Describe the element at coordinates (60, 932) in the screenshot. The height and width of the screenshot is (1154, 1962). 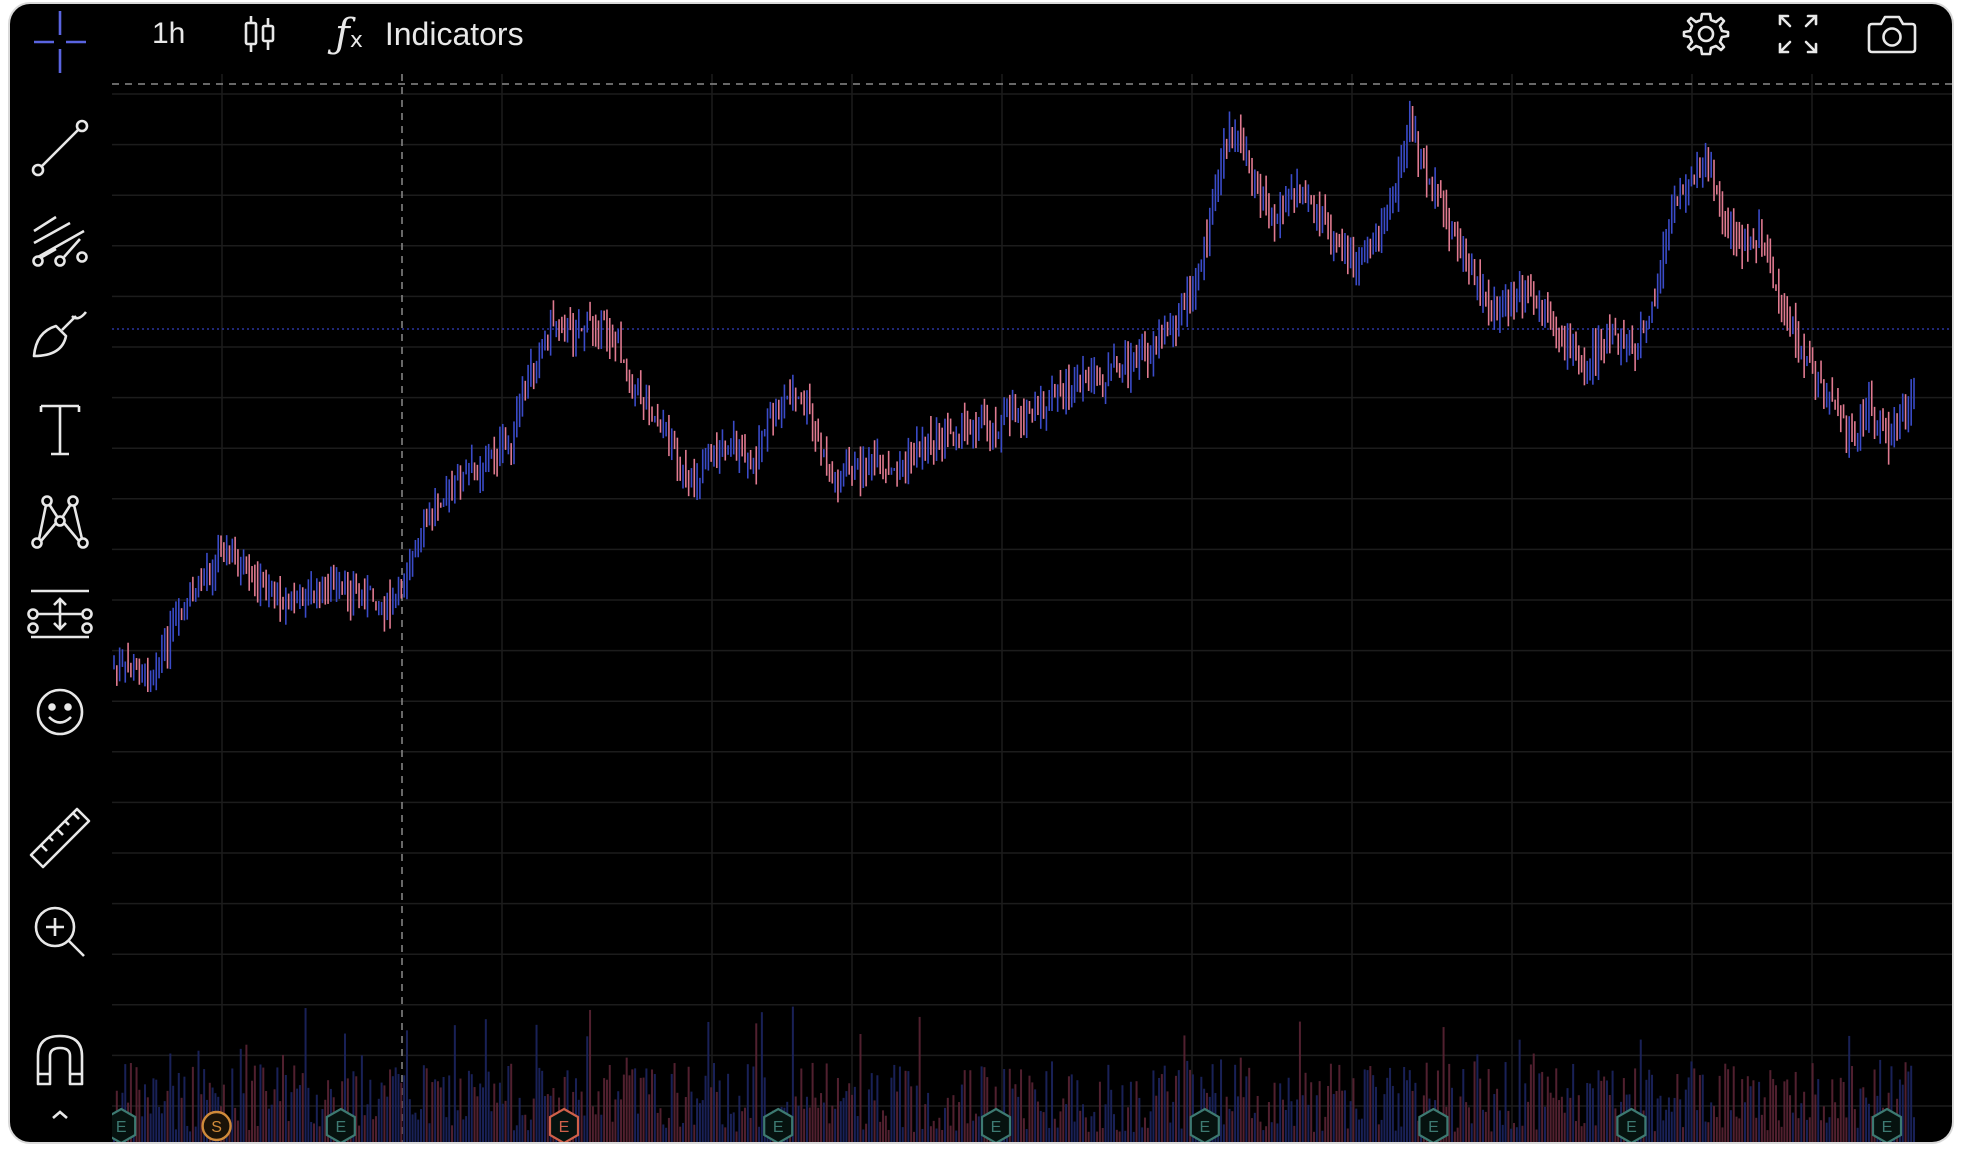
I see `zoom-in-tool` at that location.